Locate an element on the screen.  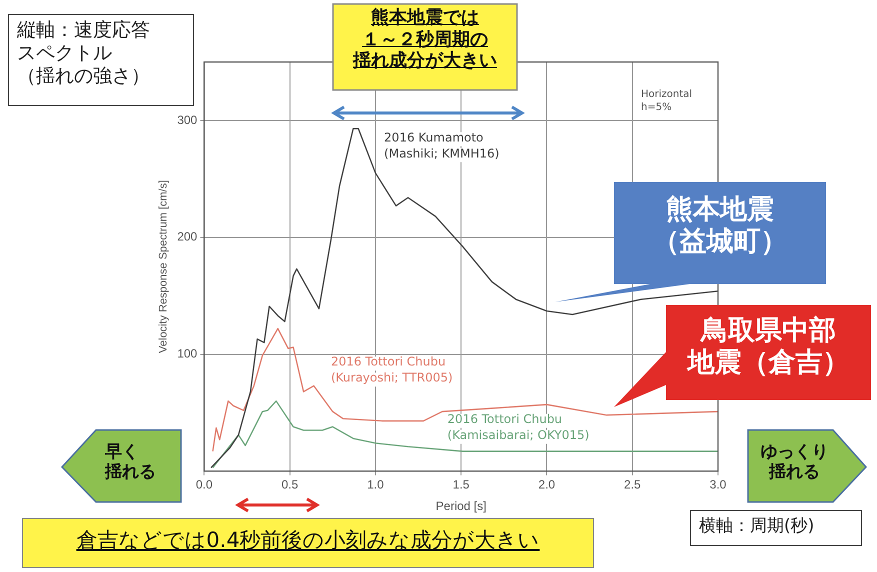
series-label: 2016 Tottori Chubu (Kurayoshi; TTR005) is located at coordinates (391, 369).